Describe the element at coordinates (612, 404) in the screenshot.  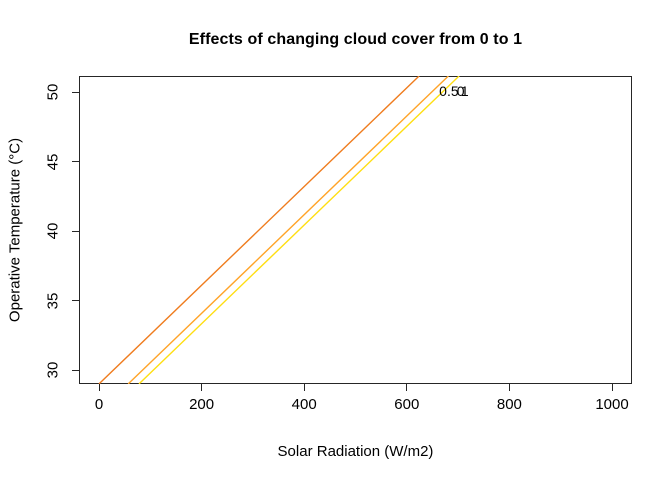
I see `x-tick-label: 1000` at that location.